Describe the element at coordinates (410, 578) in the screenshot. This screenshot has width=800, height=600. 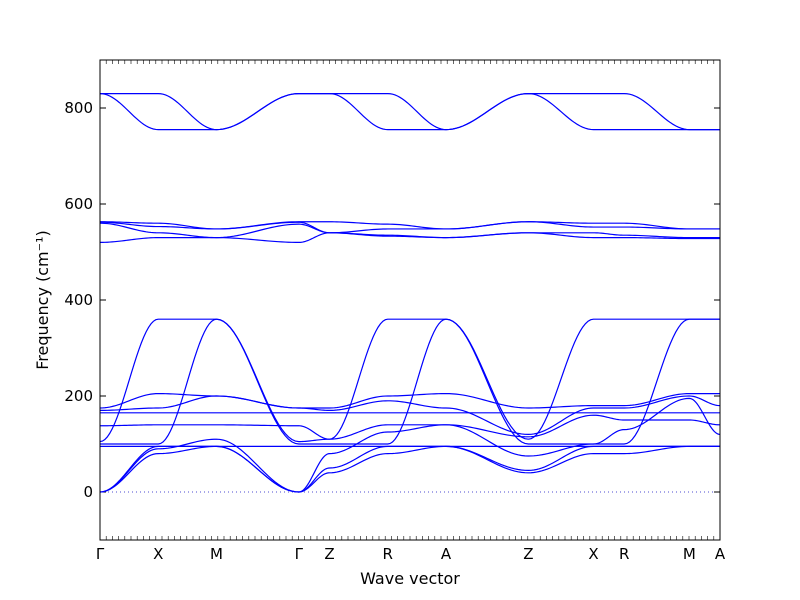
I see `x-axis-label: Wave vector` at that location.